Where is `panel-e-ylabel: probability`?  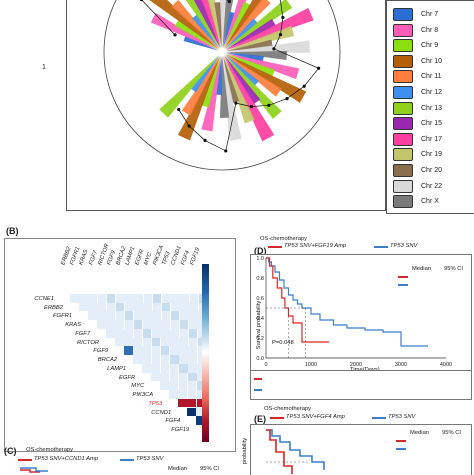
panel-e-ylabel: probability is located at coordinates (245, 451).